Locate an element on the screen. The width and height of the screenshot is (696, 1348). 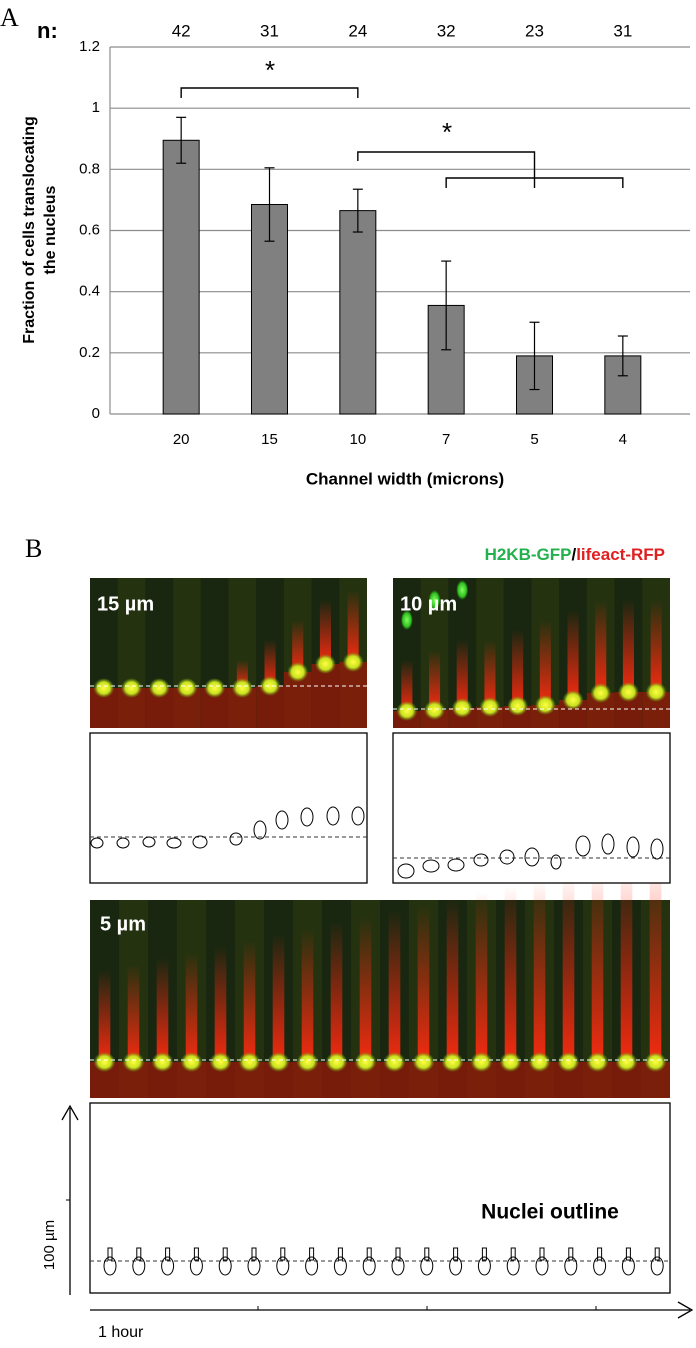
n-value: 23 is located at coordinates (534, 30).